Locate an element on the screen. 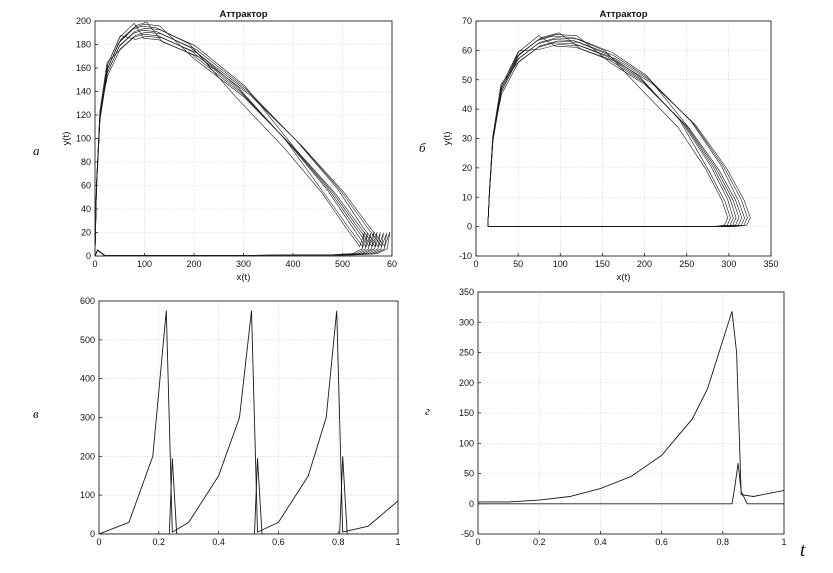 This screenshot has height=573, width=833. y-tick-label: 600 is located at coordinates (87, 301).